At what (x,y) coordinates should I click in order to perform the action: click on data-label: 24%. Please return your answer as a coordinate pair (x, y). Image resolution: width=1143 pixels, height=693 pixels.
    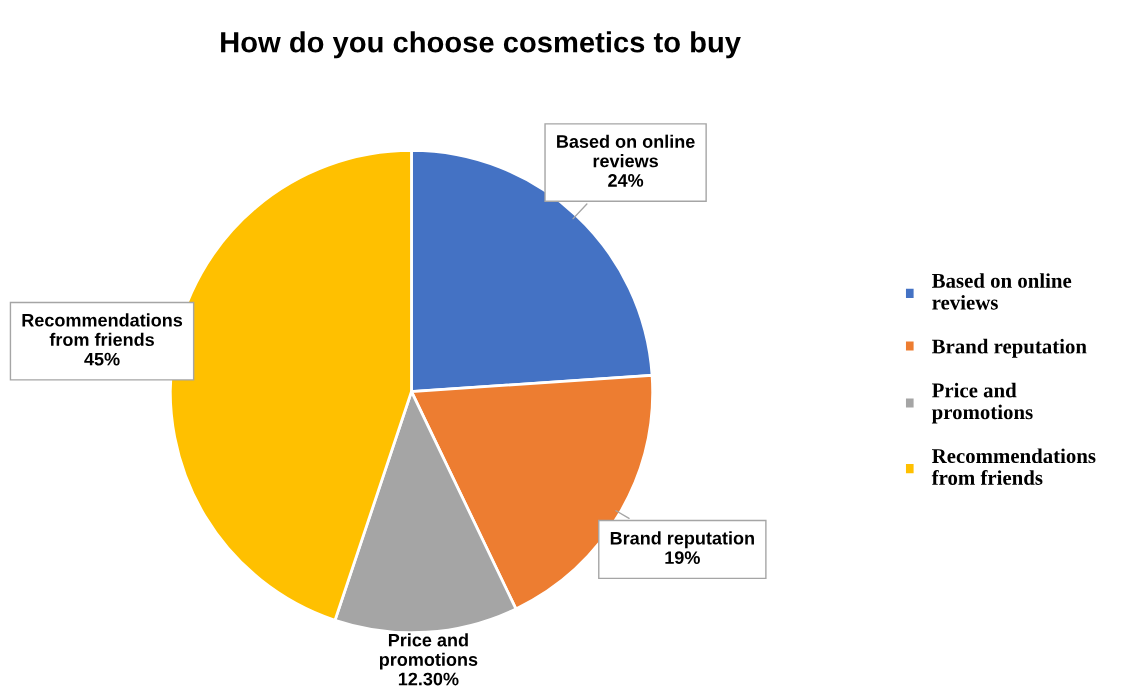
    Looking at the image, I should click on (626, 180).